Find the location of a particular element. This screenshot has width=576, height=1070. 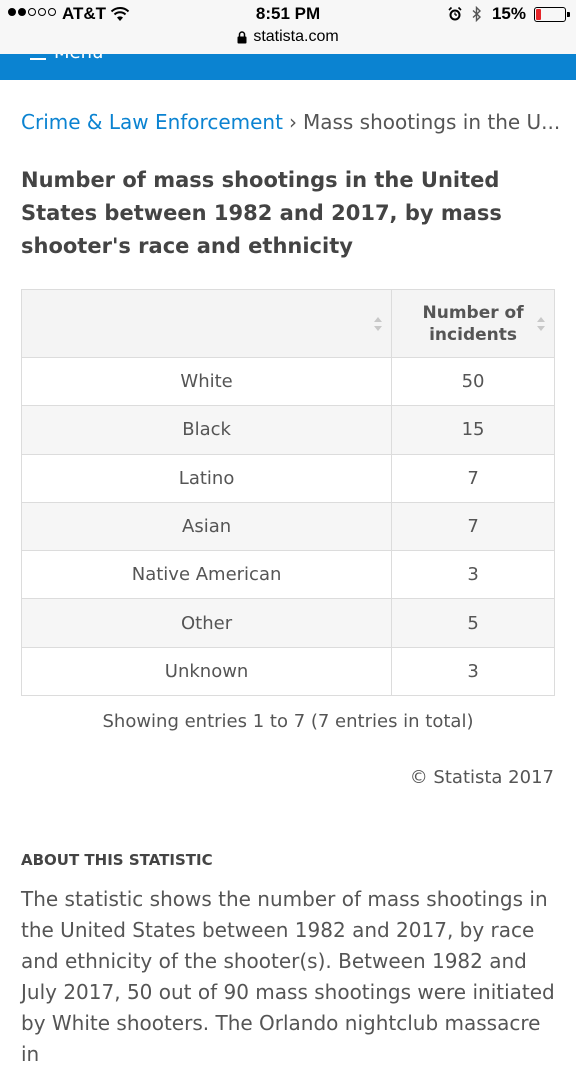

row-value: 15 is located at coordinates (473, 430).